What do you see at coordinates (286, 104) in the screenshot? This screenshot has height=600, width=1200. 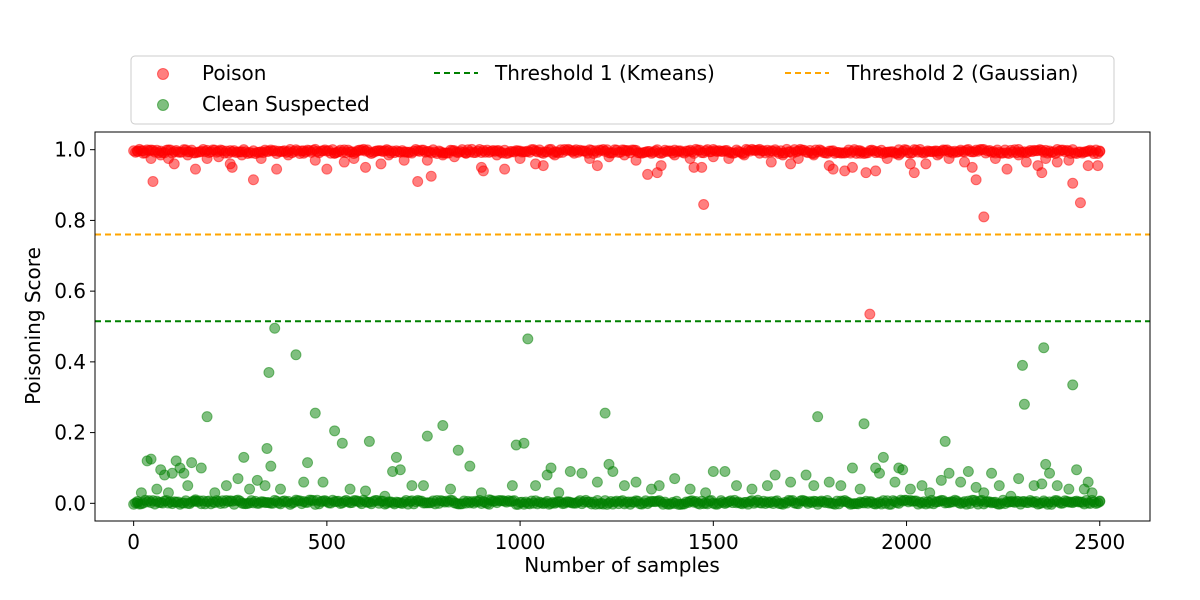 I see `legend-label-clean-suspected: Clean Suspected` at bounding box center [286, 104].